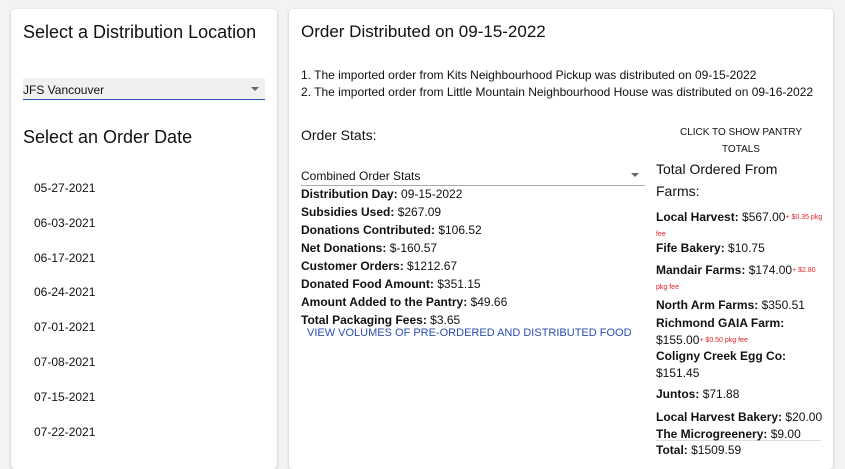  I want to click on stat-value: $1212.67, so click(432, 266).